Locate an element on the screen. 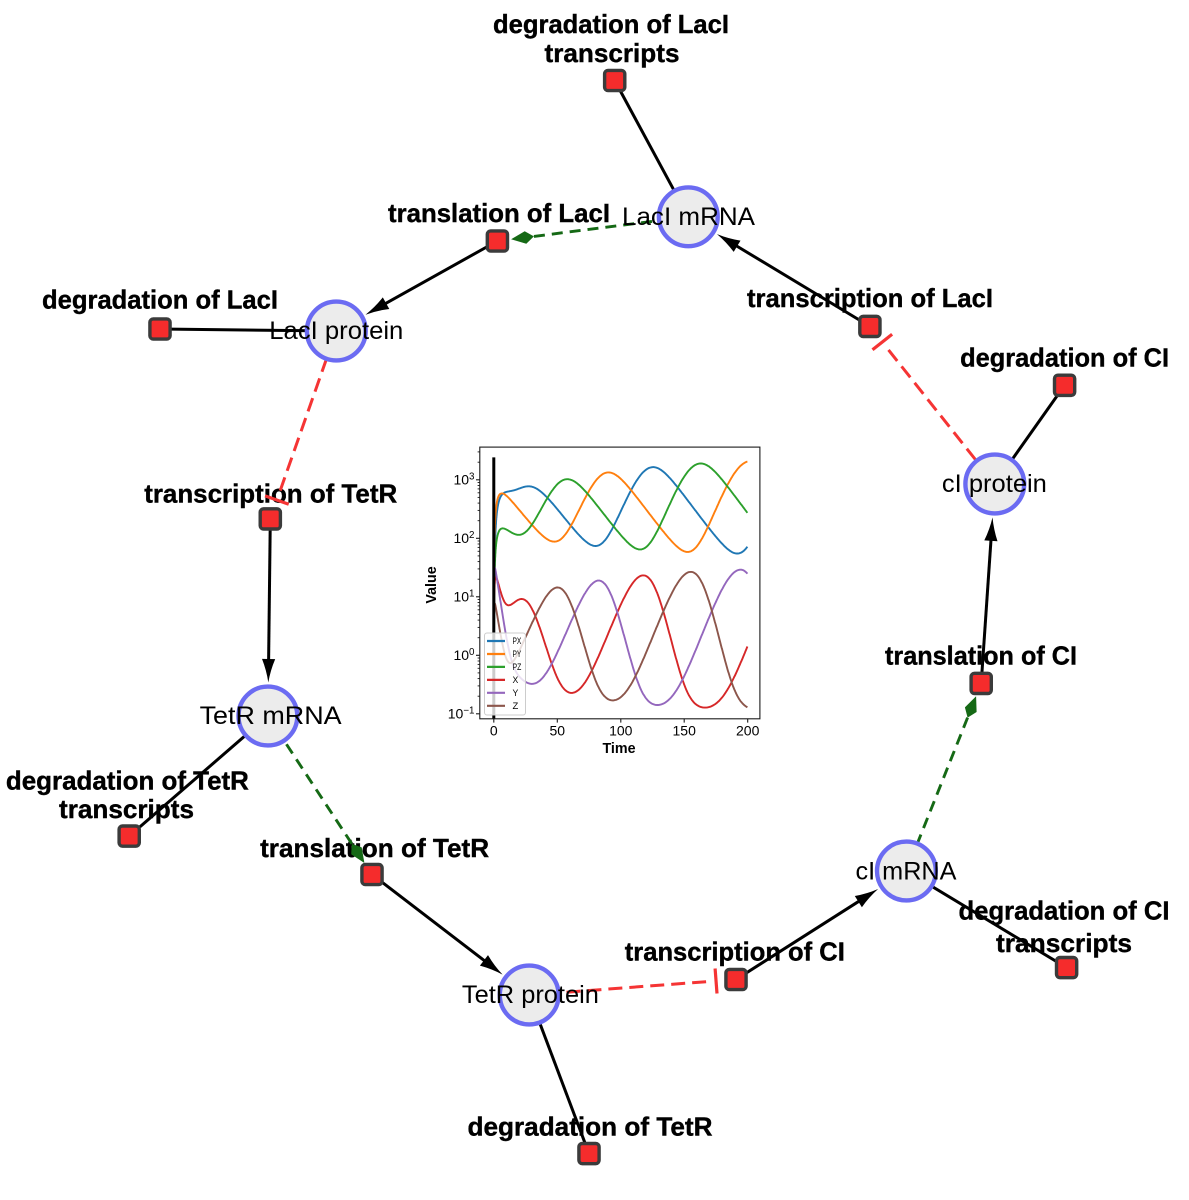 This screenshot has width=1189, height=1200. svg-text: 0 is located at coordinates (494, 730).